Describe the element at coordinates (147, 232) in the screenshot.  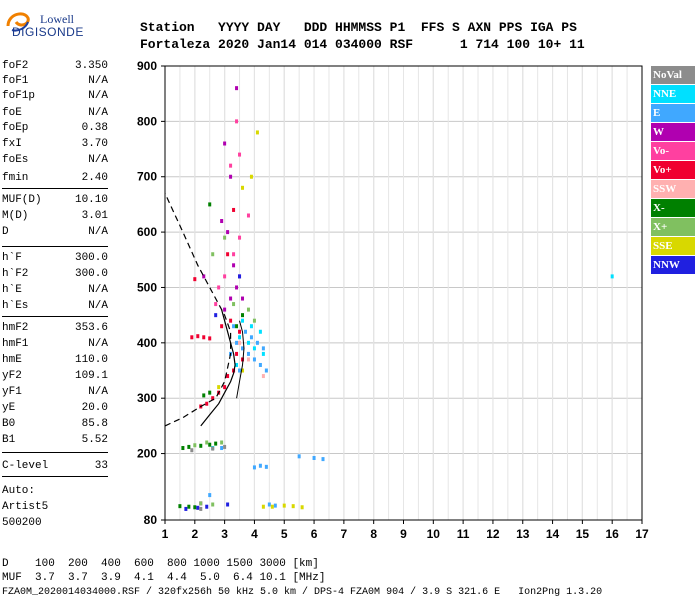
I see `y-tick-label: 600` at that location.